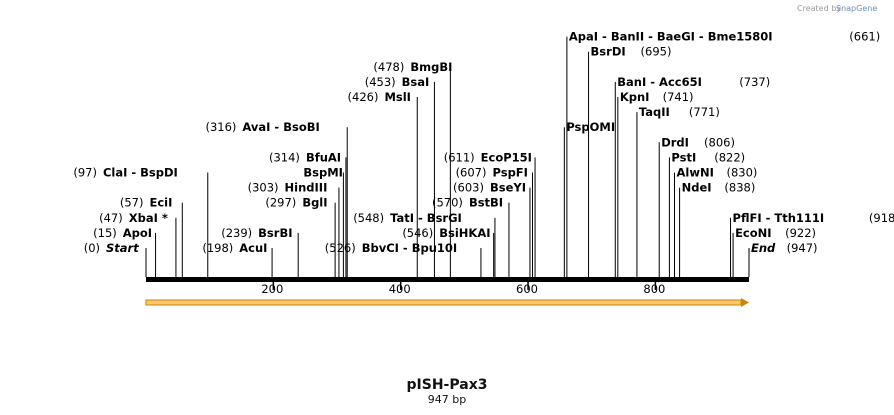 This screenshot has width=894, height=415. What do you see at coordinates (754, 82) in the screenshot?
I see `site-position: (737)` at bounding box center [754, 82].